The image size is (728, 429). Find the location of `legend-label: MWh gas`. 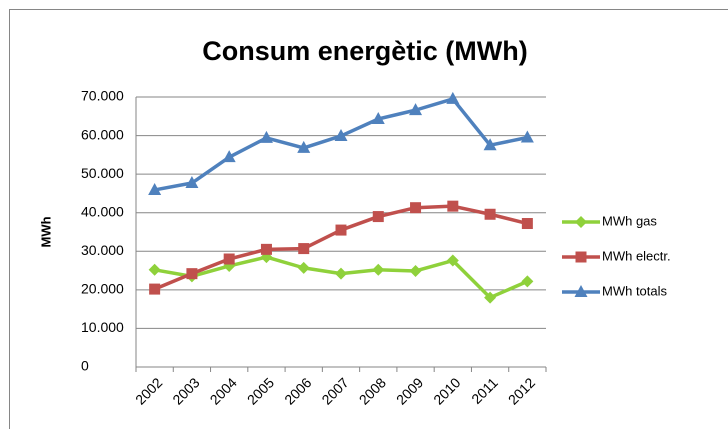

legend-label: MWh gas is located at coordinates (629, 220).